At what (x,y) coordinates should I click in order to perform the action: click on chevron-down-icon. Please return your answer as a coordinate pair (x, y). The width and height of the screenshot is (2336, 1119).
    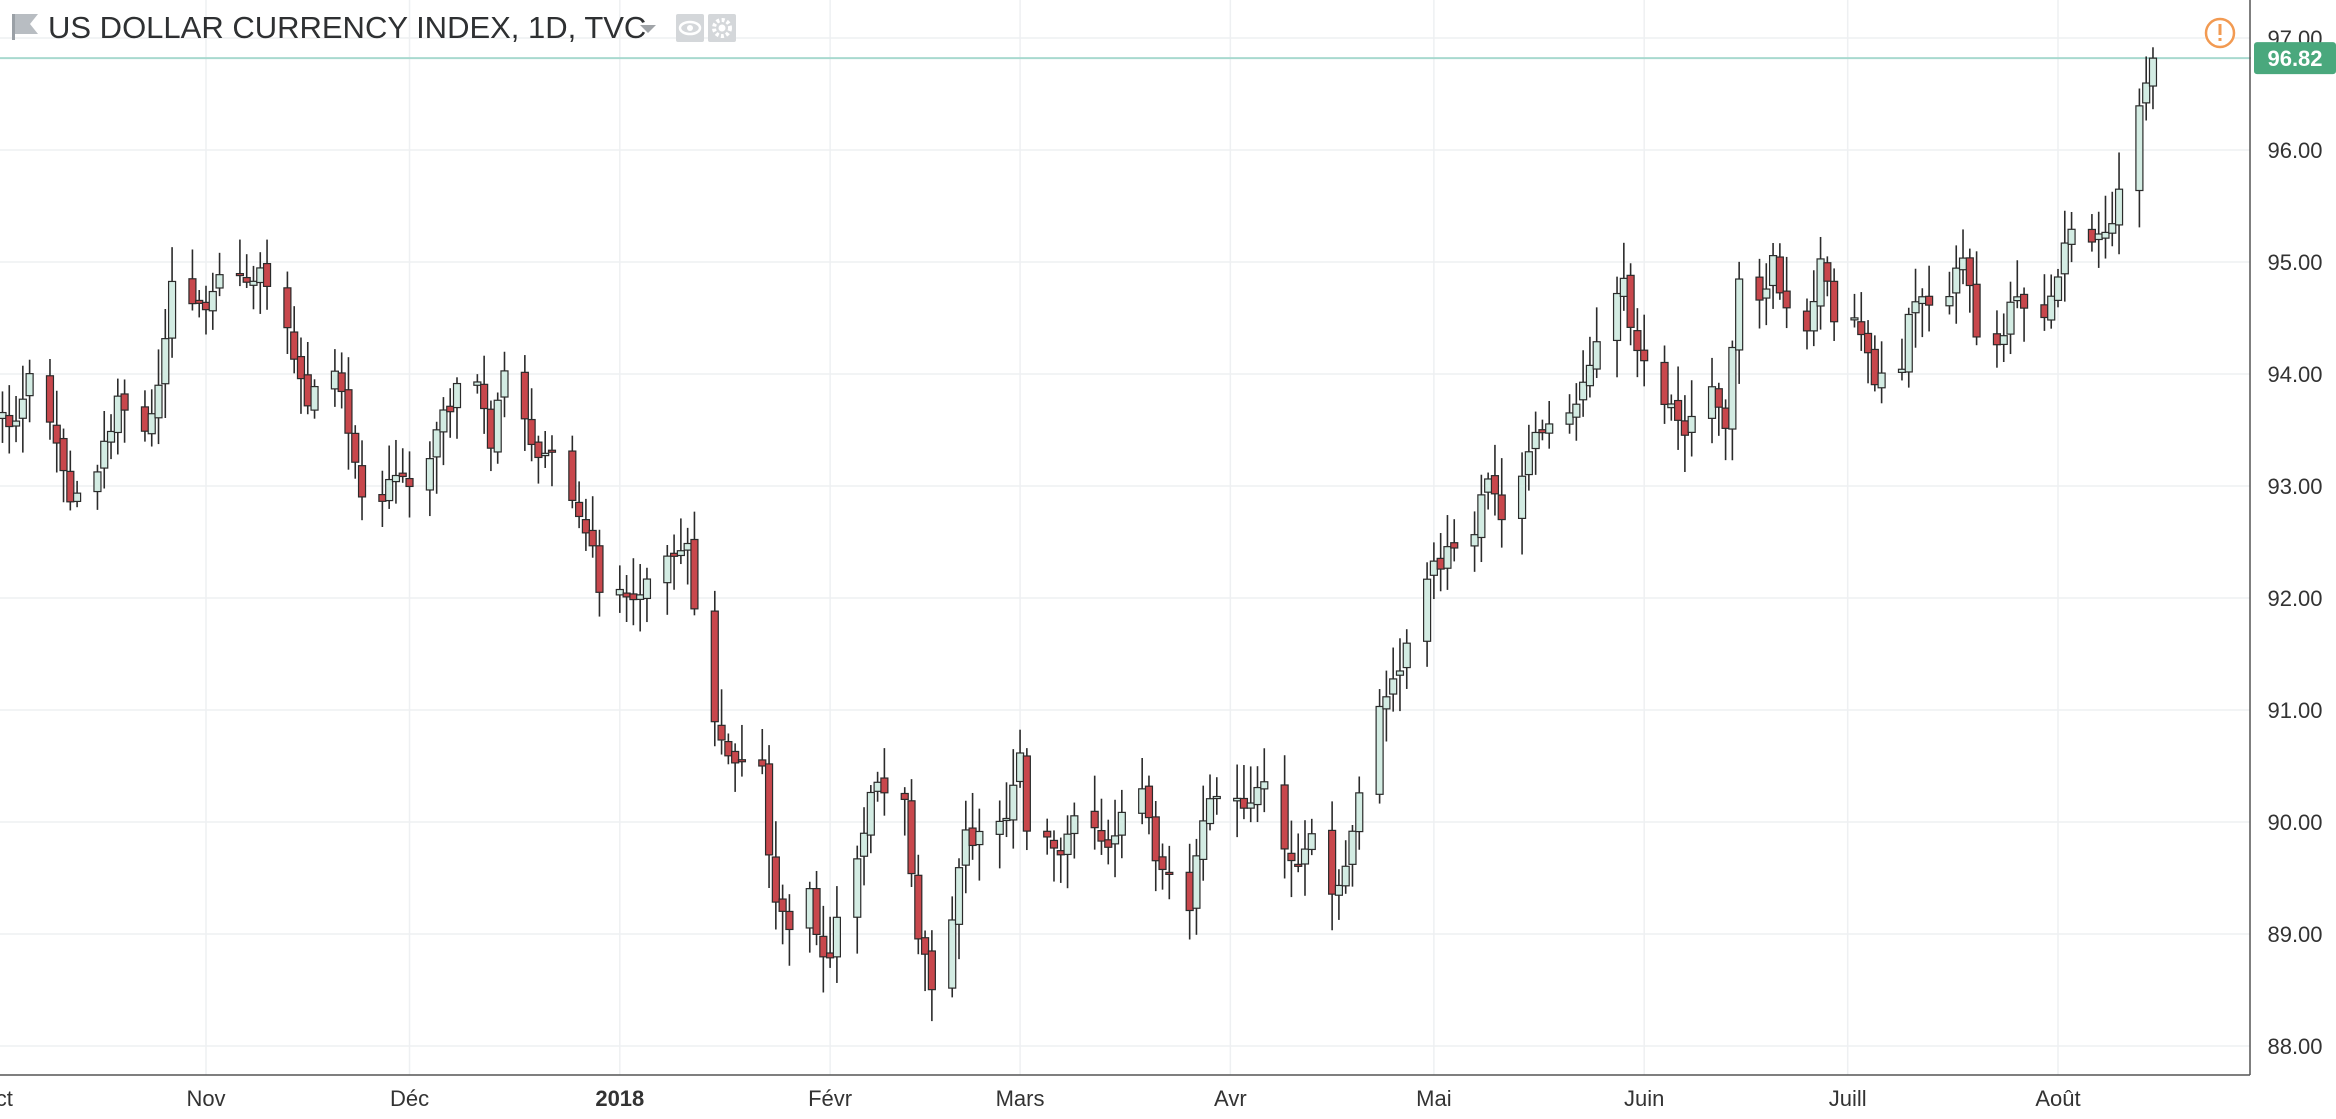
    Looking at the image, I should click on (648, 29).